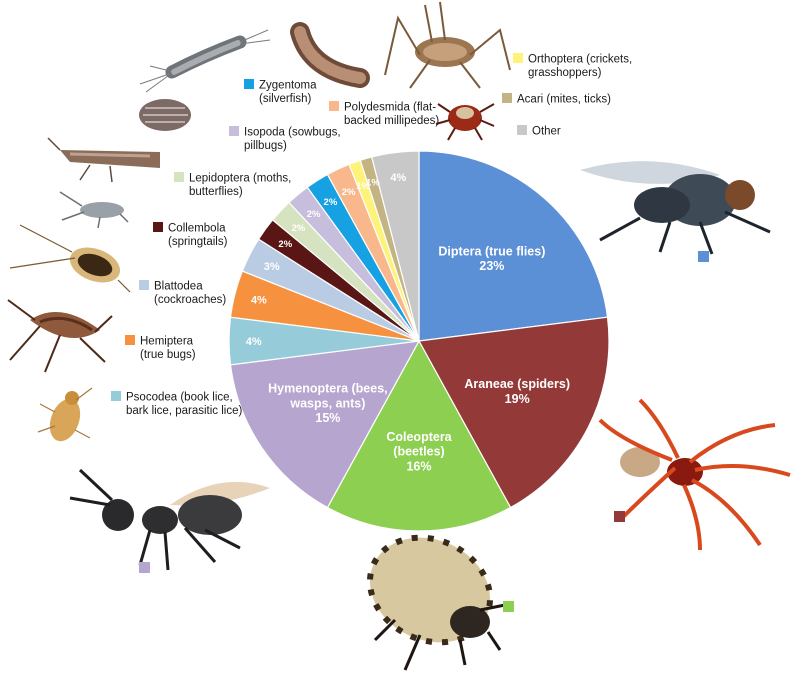 The image size is (800, 684). What do you see at coordinates (447, 45) in the screenshot?
I see `cricket-illustration` at bounding box center [447, 45].